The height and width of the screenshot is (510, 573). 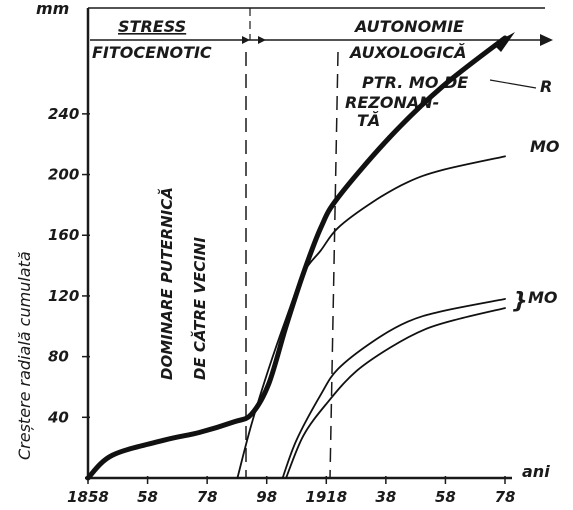 What do you see at coordinates (546, 40) in the screenshot?
I see `phase-arrow-head` at bounding box center [546, 40].